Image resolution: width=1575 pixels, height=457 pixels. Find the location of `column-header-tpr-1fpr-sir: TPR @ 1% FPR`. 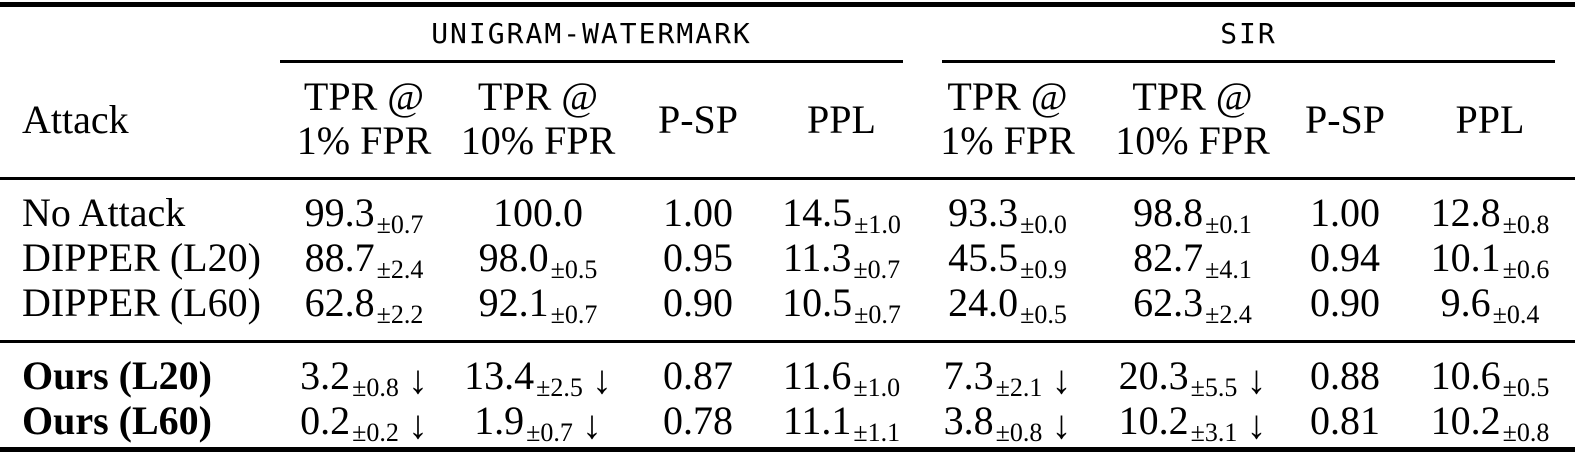

column-header-tpr-1fpr-sir: TPR @ 1% FPR is located at coordinates (1007, 119).